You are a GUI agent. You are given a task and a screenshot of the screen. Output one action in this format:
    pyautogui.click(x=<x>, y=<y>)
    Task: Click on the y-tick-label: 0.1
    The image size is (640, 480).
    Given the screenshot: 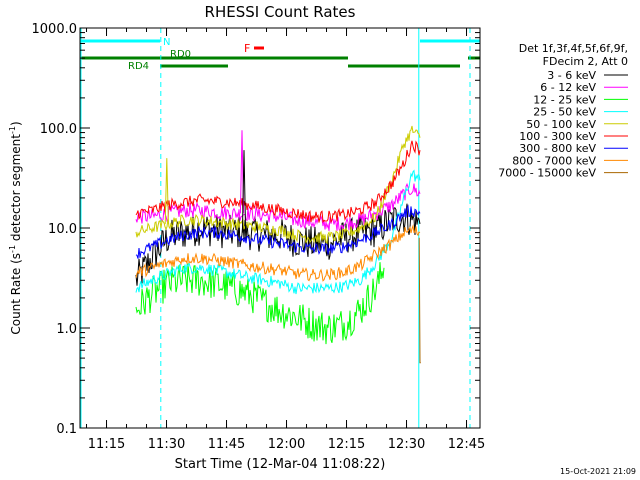 What is the action you would take?
    pyautogui.click(x=66, y=429)
    